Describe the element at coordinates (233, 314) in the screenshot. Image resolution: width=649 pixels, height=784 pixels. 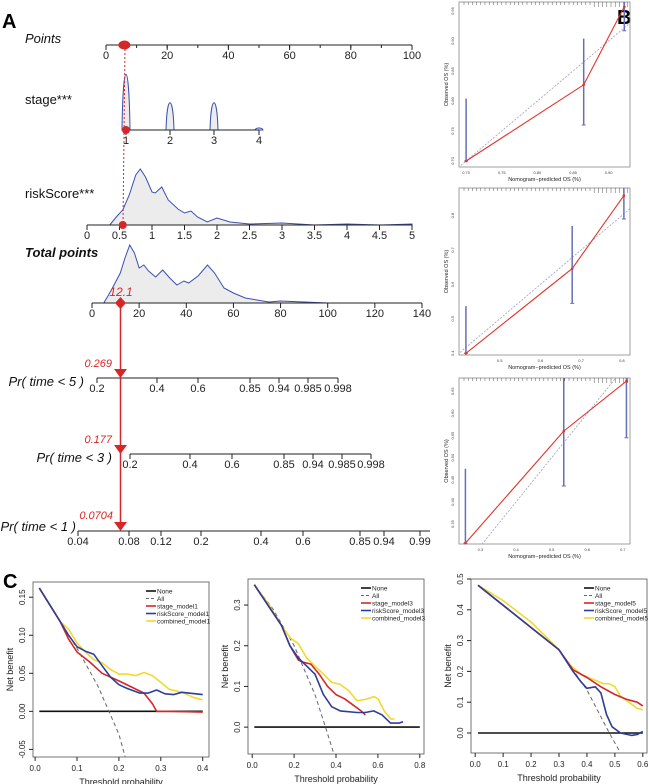
I see `total-points-tick-label: 60` at that location.